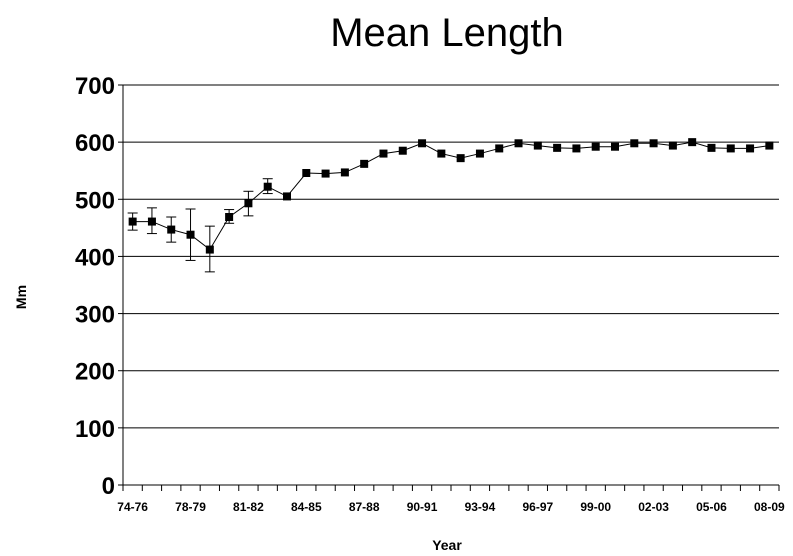 Image resolution: width=793 pixels, height=556 pixels. I want to click on x-tick-label: 78-79, so click(190, 507).